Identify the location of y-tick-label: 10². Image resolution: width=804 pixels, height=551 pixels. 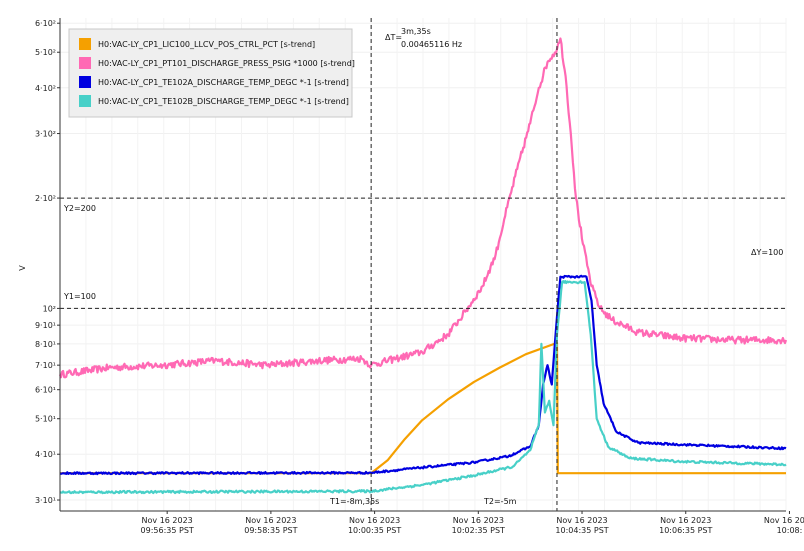
(49, 308).